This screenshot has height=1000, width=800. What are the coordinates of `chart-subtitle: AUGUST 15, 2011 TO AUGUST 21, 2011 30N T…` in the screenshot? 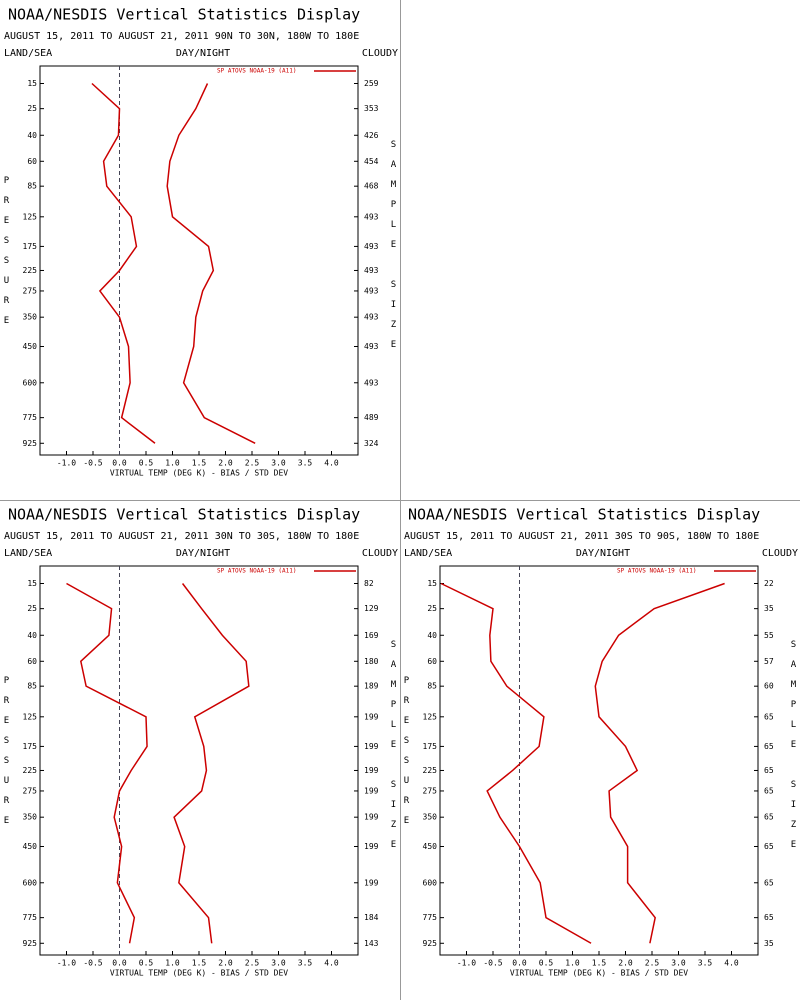 It's located at (181, 536).